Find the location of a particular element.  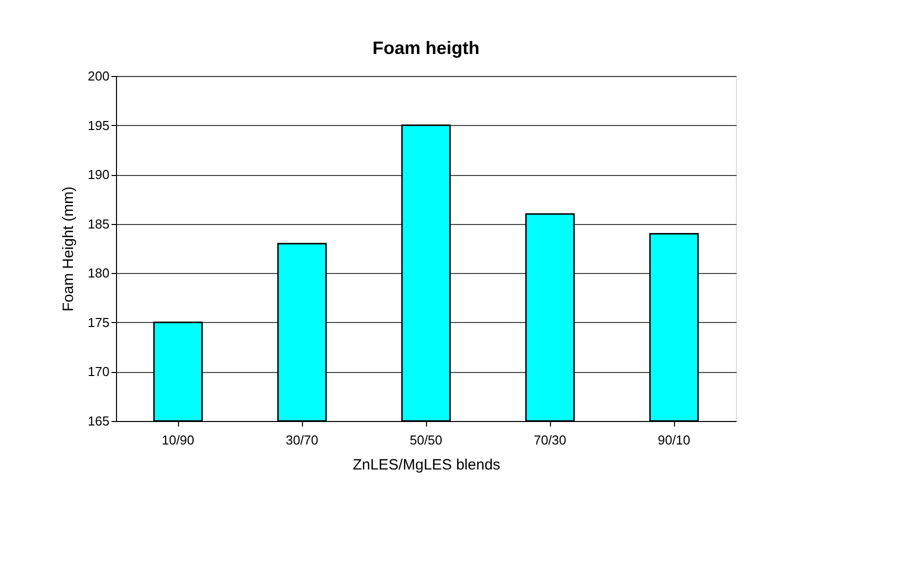

chart-title: Foam heigth is located at coordinates (426, 48).